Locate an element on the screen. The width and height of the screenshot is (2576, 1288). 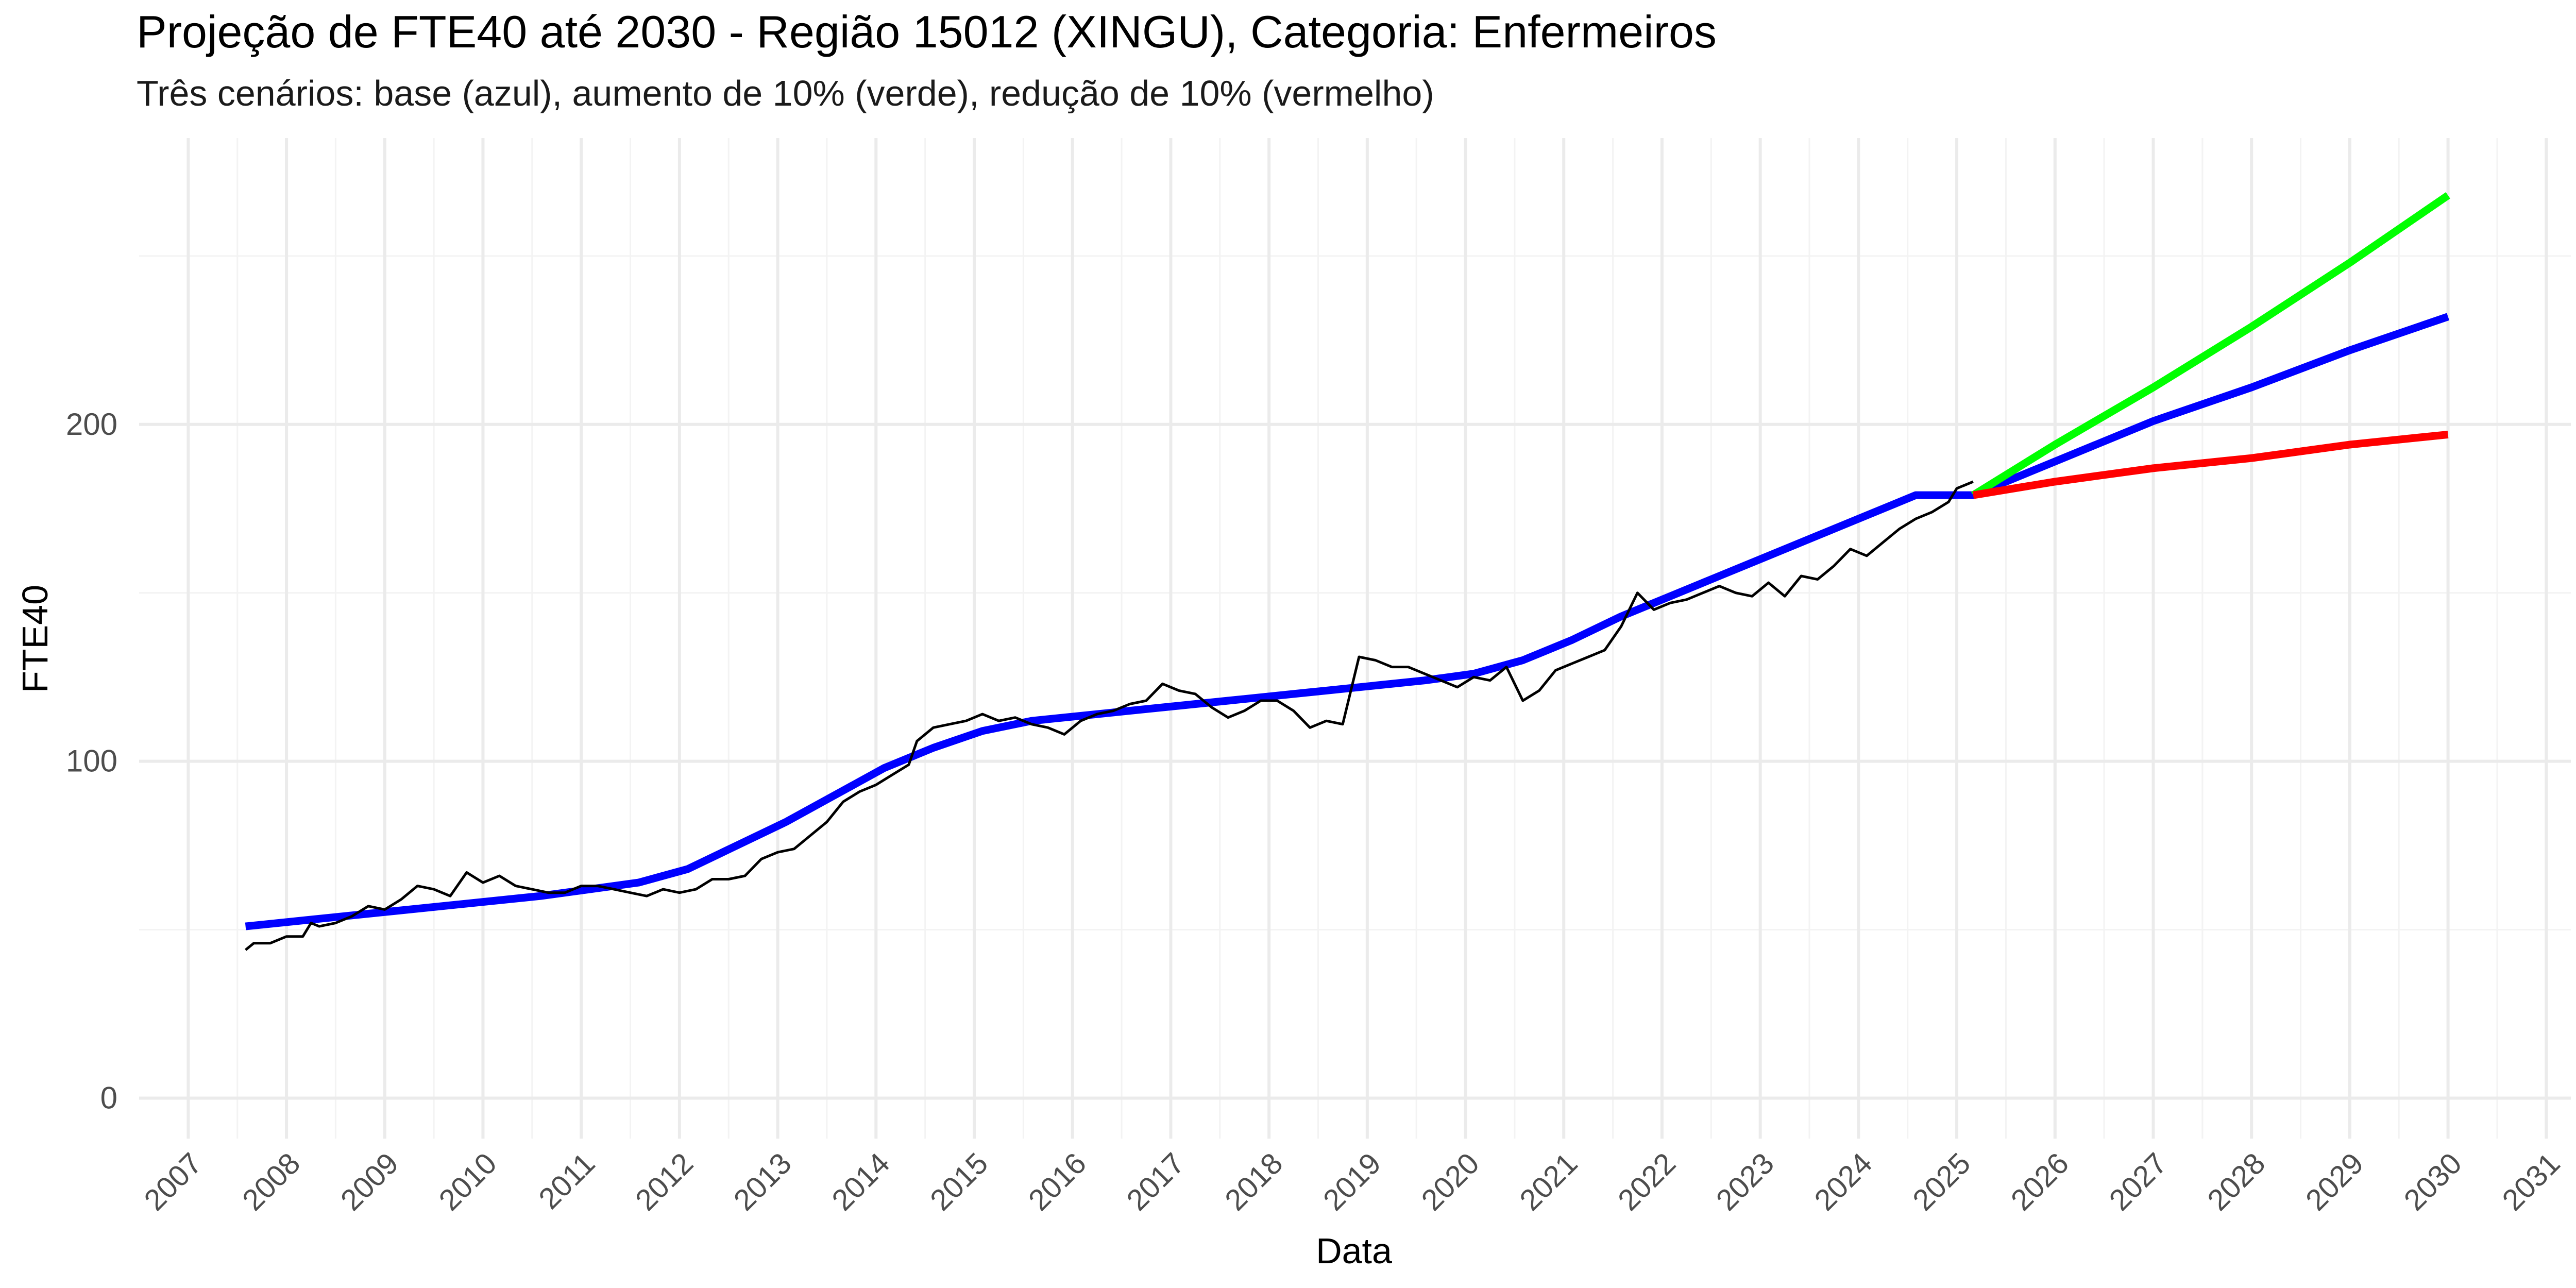
y-tick-label: 100 is located at coordinates (91, 761).